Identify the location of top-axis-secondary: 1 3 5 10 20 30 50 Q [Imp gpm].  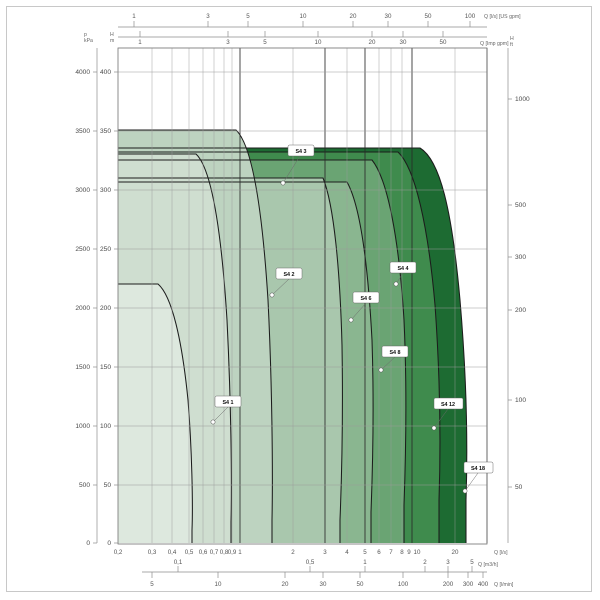
(313, 39).